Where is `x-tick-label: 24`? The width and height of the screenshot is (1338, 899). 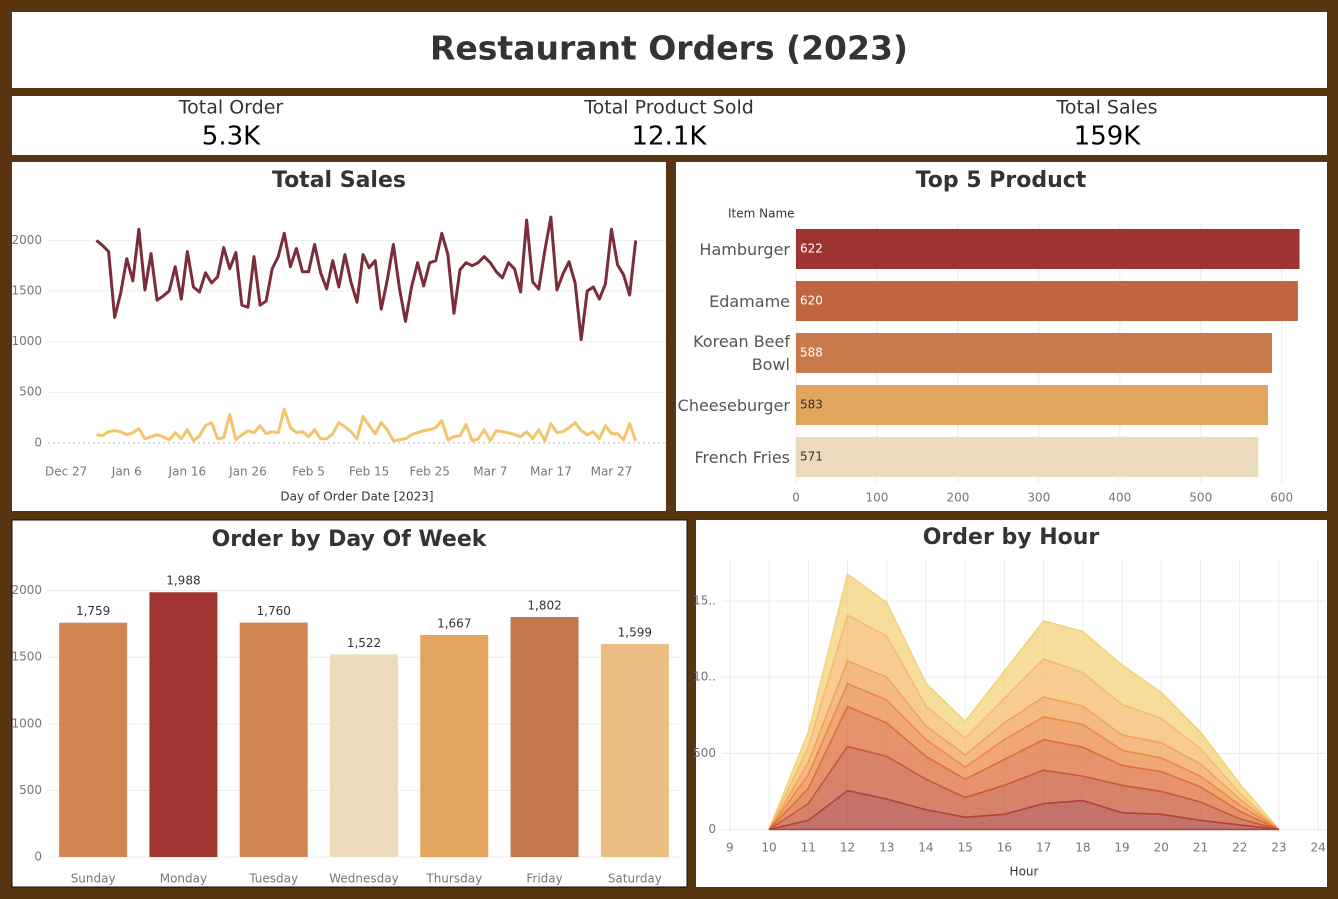 x-tick-label: 24 is located at coordinates (1318, 848).